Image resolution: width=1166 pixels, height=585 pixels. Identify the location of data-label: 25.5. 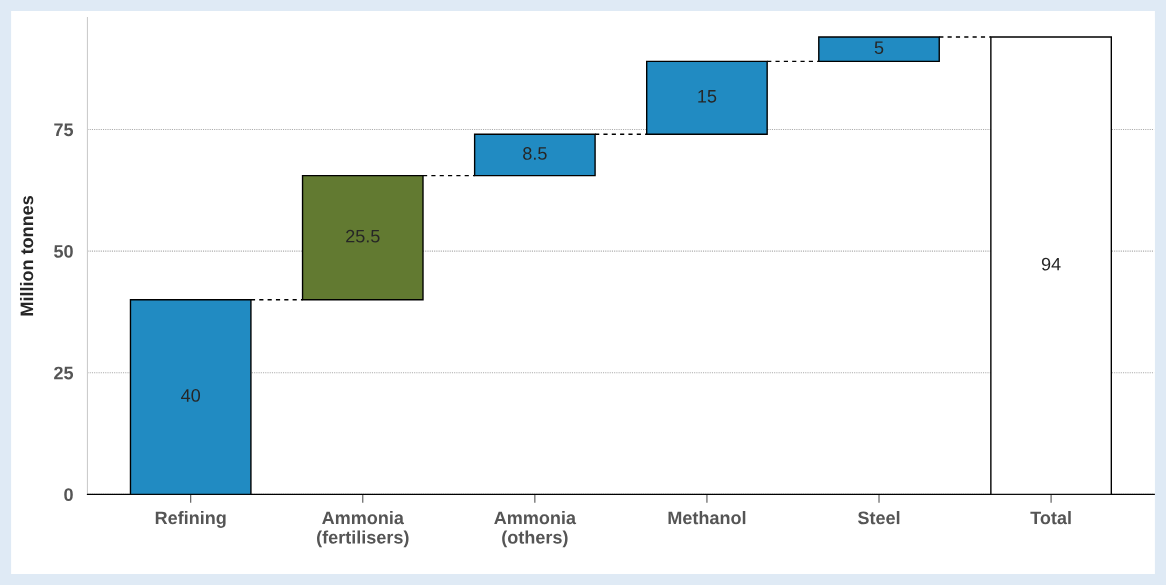
(363, 236).